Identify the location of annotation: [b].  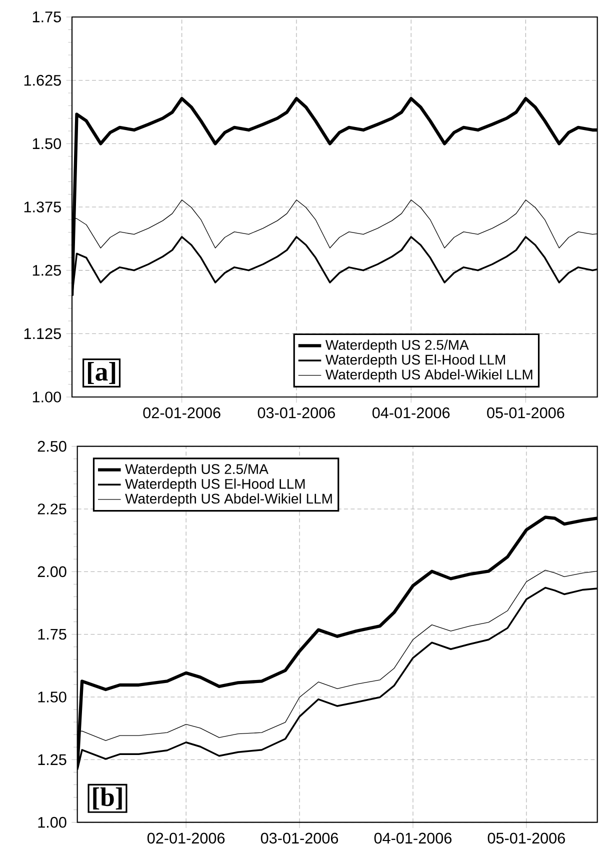
(107, 798).